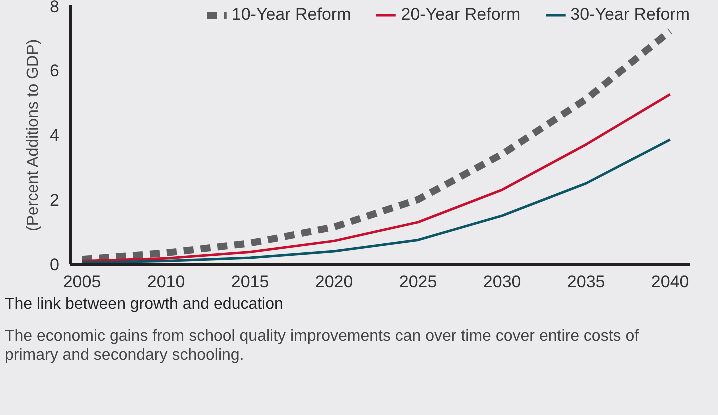 The height and width of the screenshot is (415, 718). What do you see at coordinates (322, 346) in the screenshot?
I see `text: The economic gains from school quality improvements can over time cover entire costs of primary and secondary schooling.` at bounding box center [322, 346].